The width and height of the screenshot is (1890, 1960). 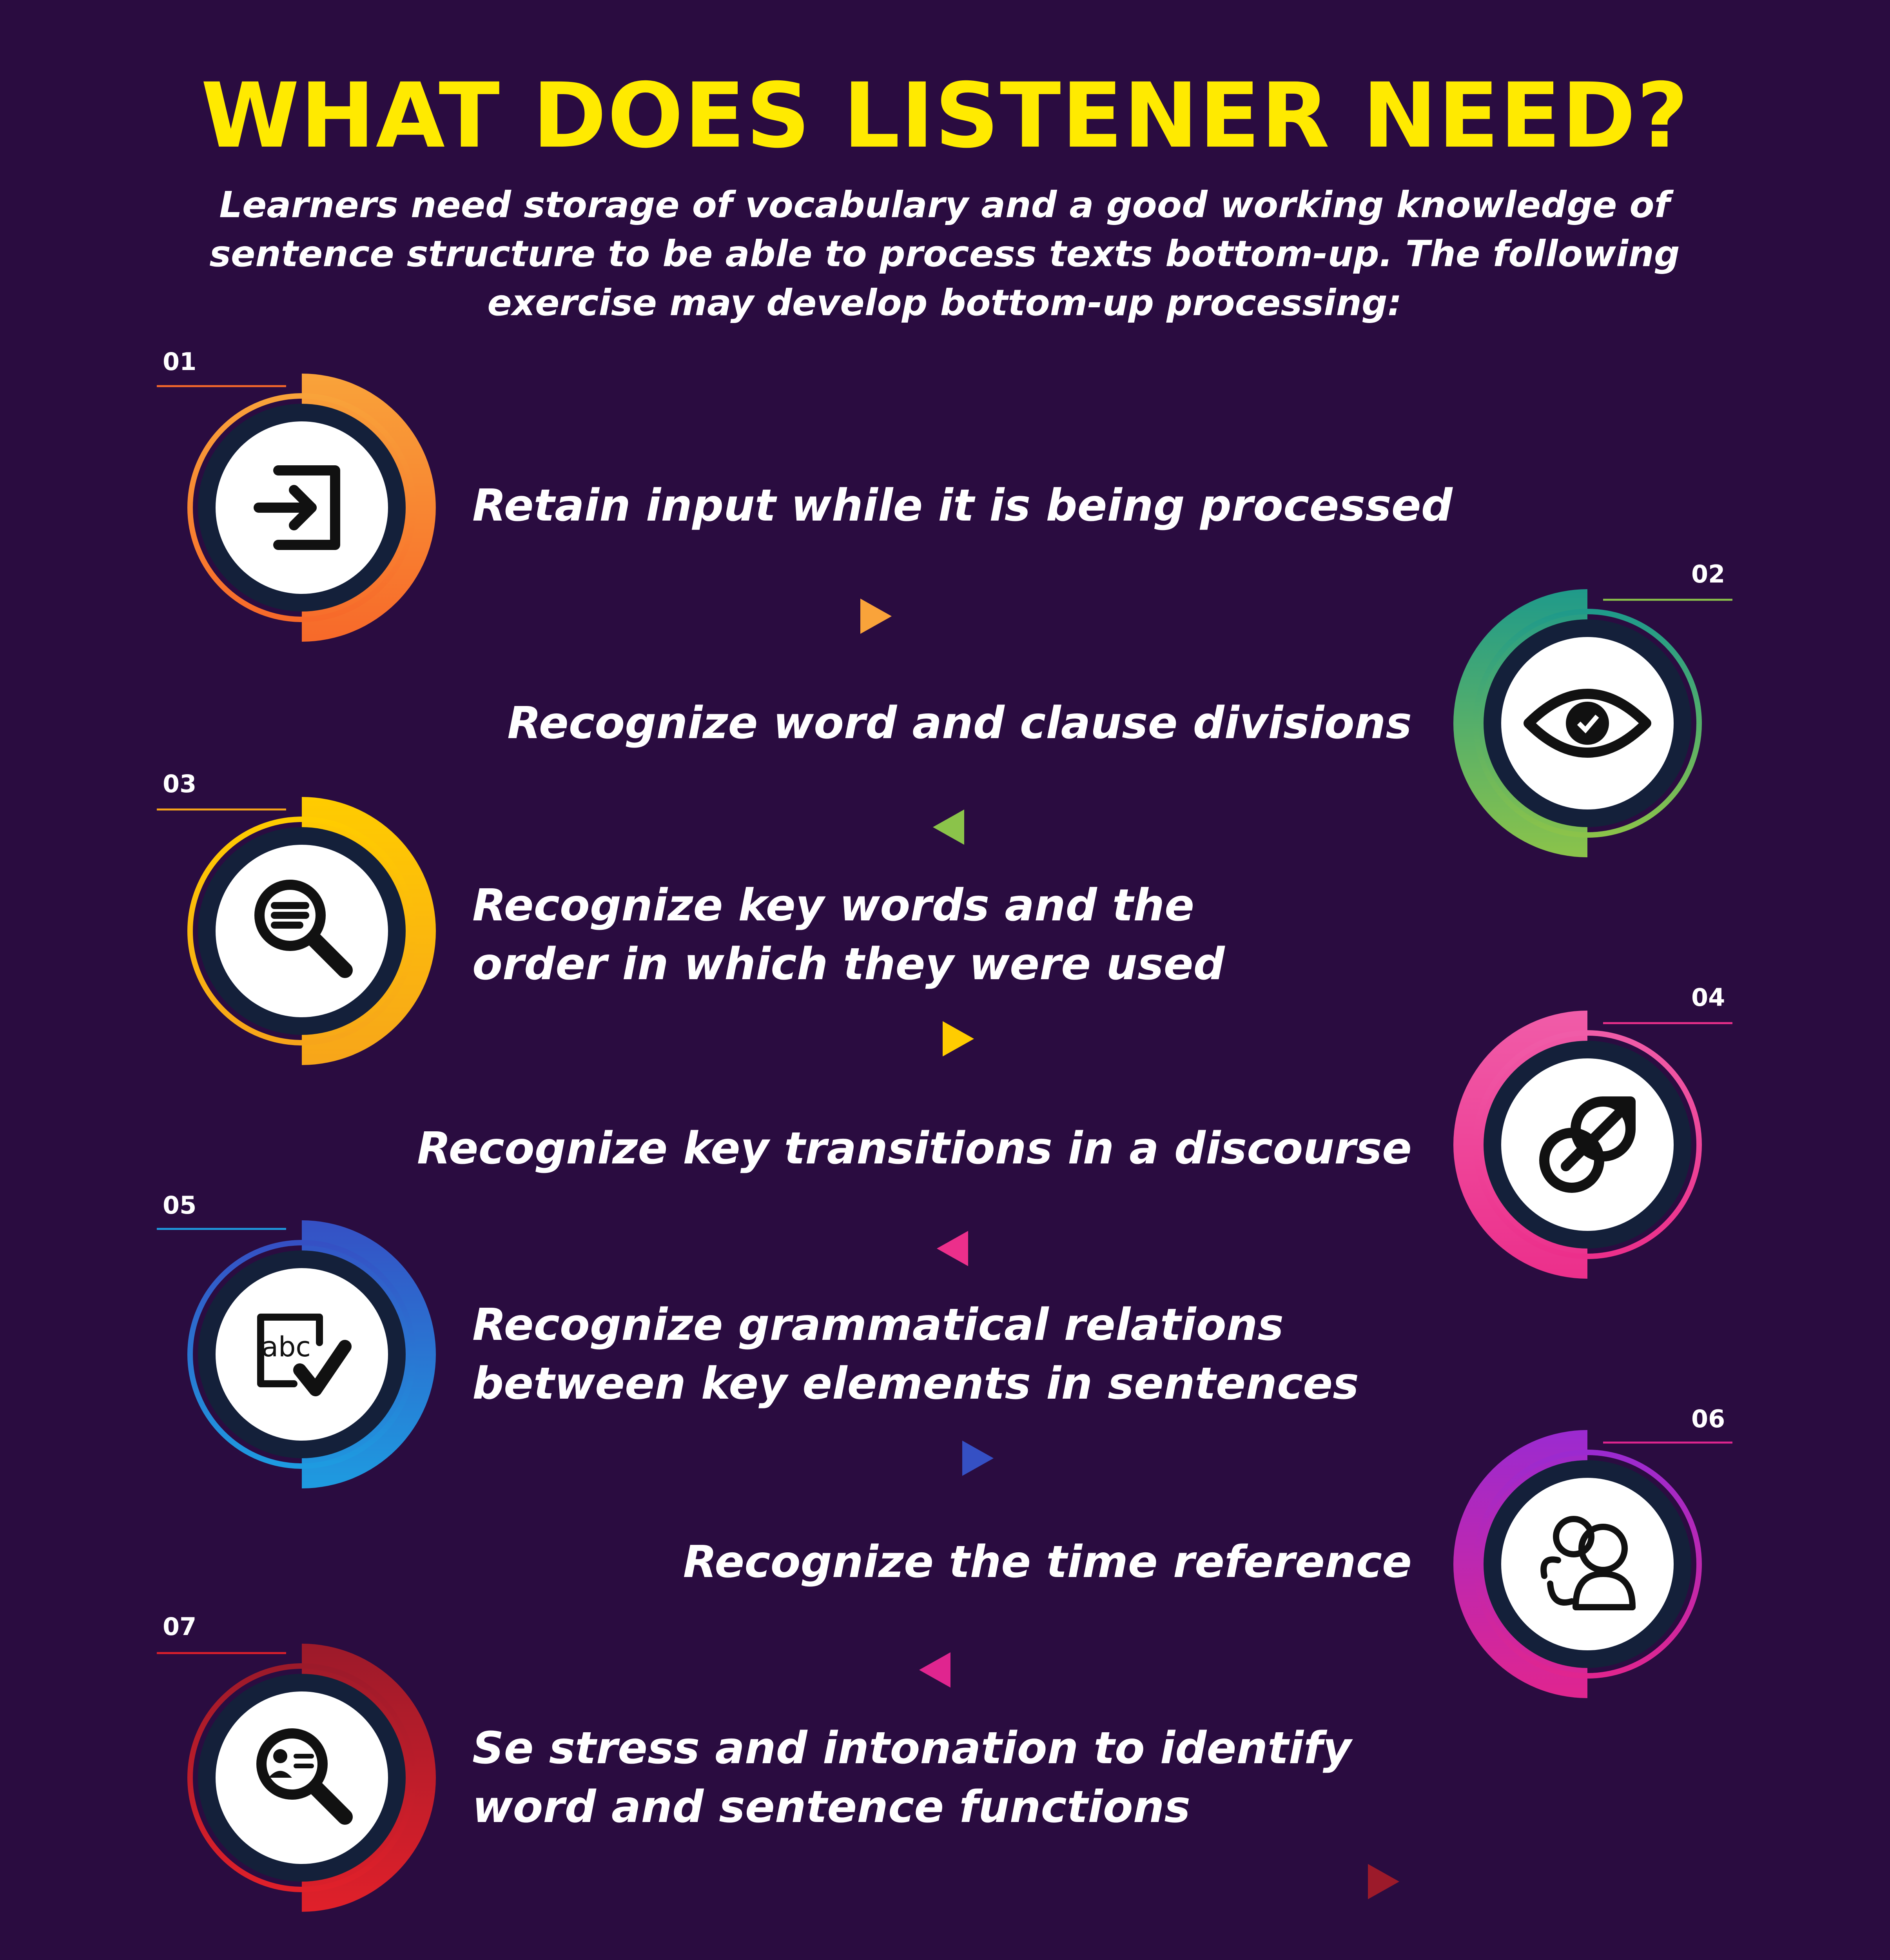 I want to click on step-number-05: 05, so click(x=180, y=1205).